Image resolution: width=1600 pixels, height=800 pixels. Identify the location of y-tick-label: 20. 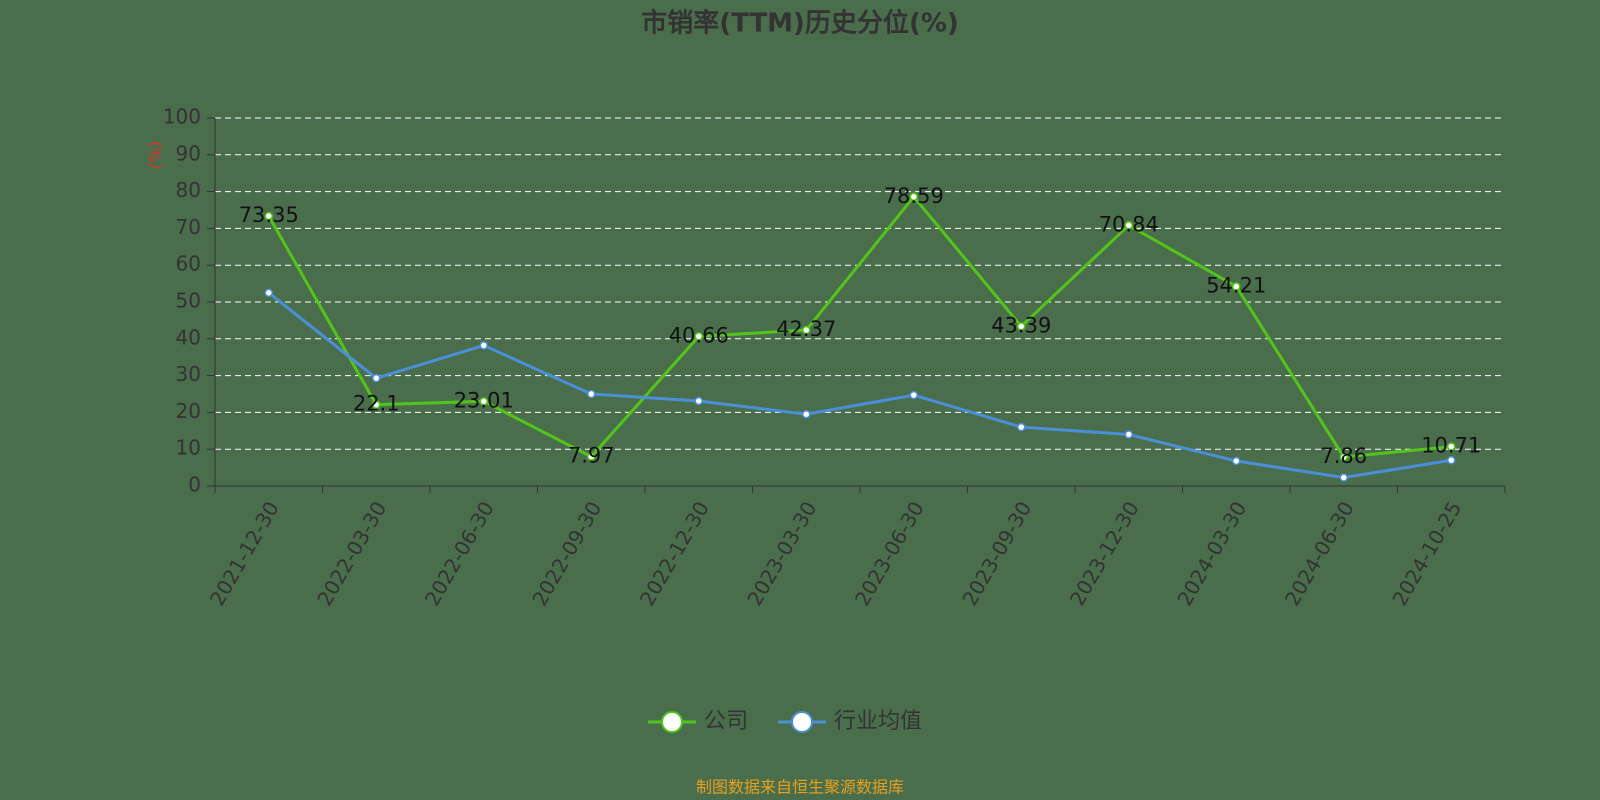
(188, 411).